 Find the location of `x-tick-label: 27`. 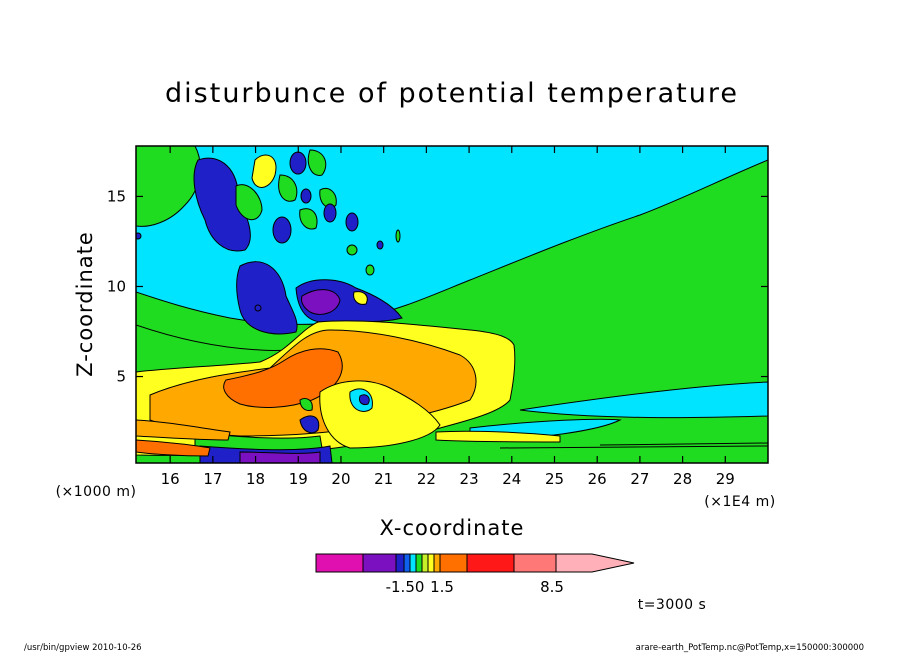

x-tick-label: 27 is located at coordinates (639, 479).